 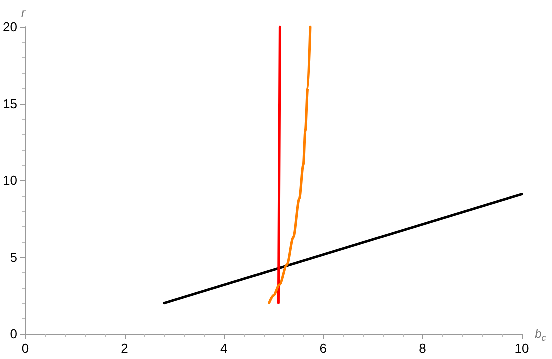 I want to click on y-axis-title: r, so click(x=23, y=13).